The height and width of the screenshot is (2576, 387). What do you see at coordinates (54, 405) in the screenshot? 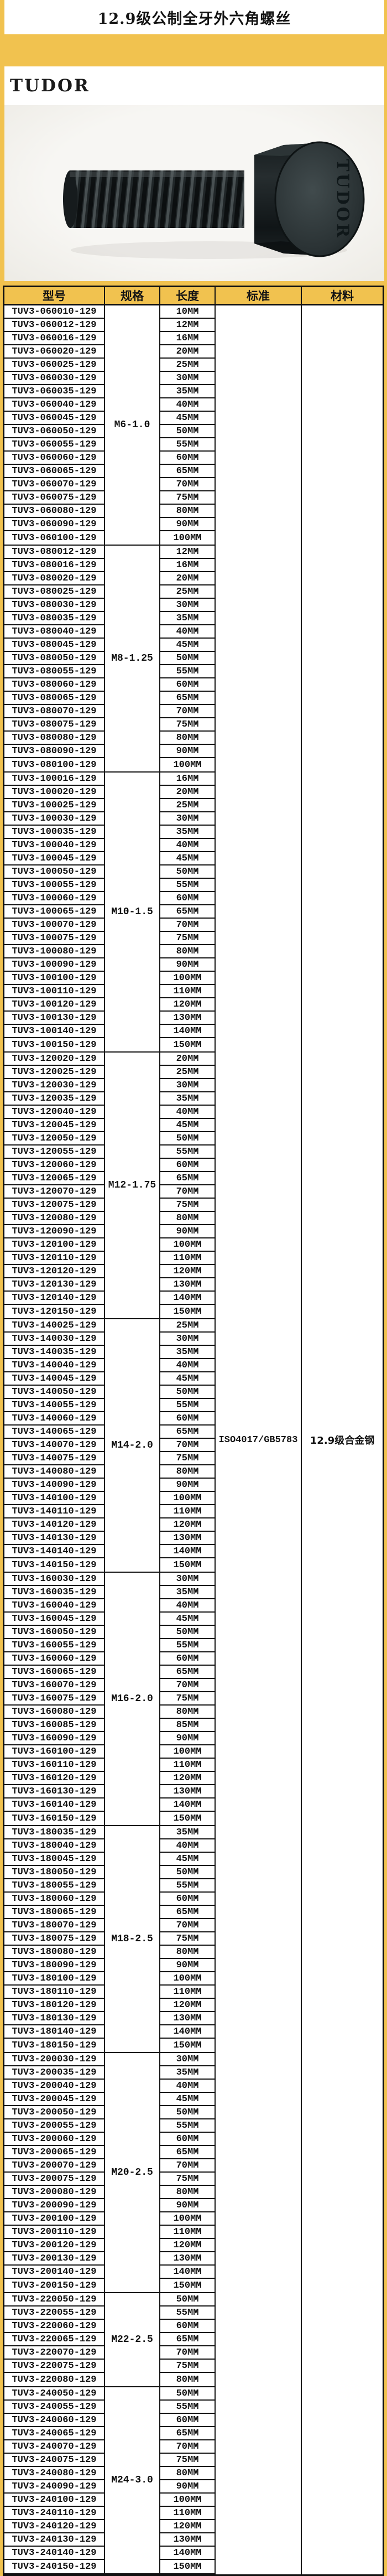
I see `model-cell: TUV3-060040-129` at bounding box center [54, 405].